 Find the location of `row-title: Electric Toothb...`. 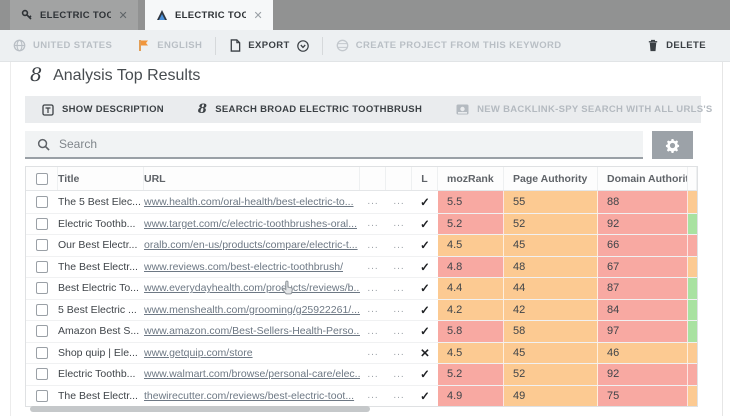

row-title: Electric Toothb... is located at coordinates (97, 374).